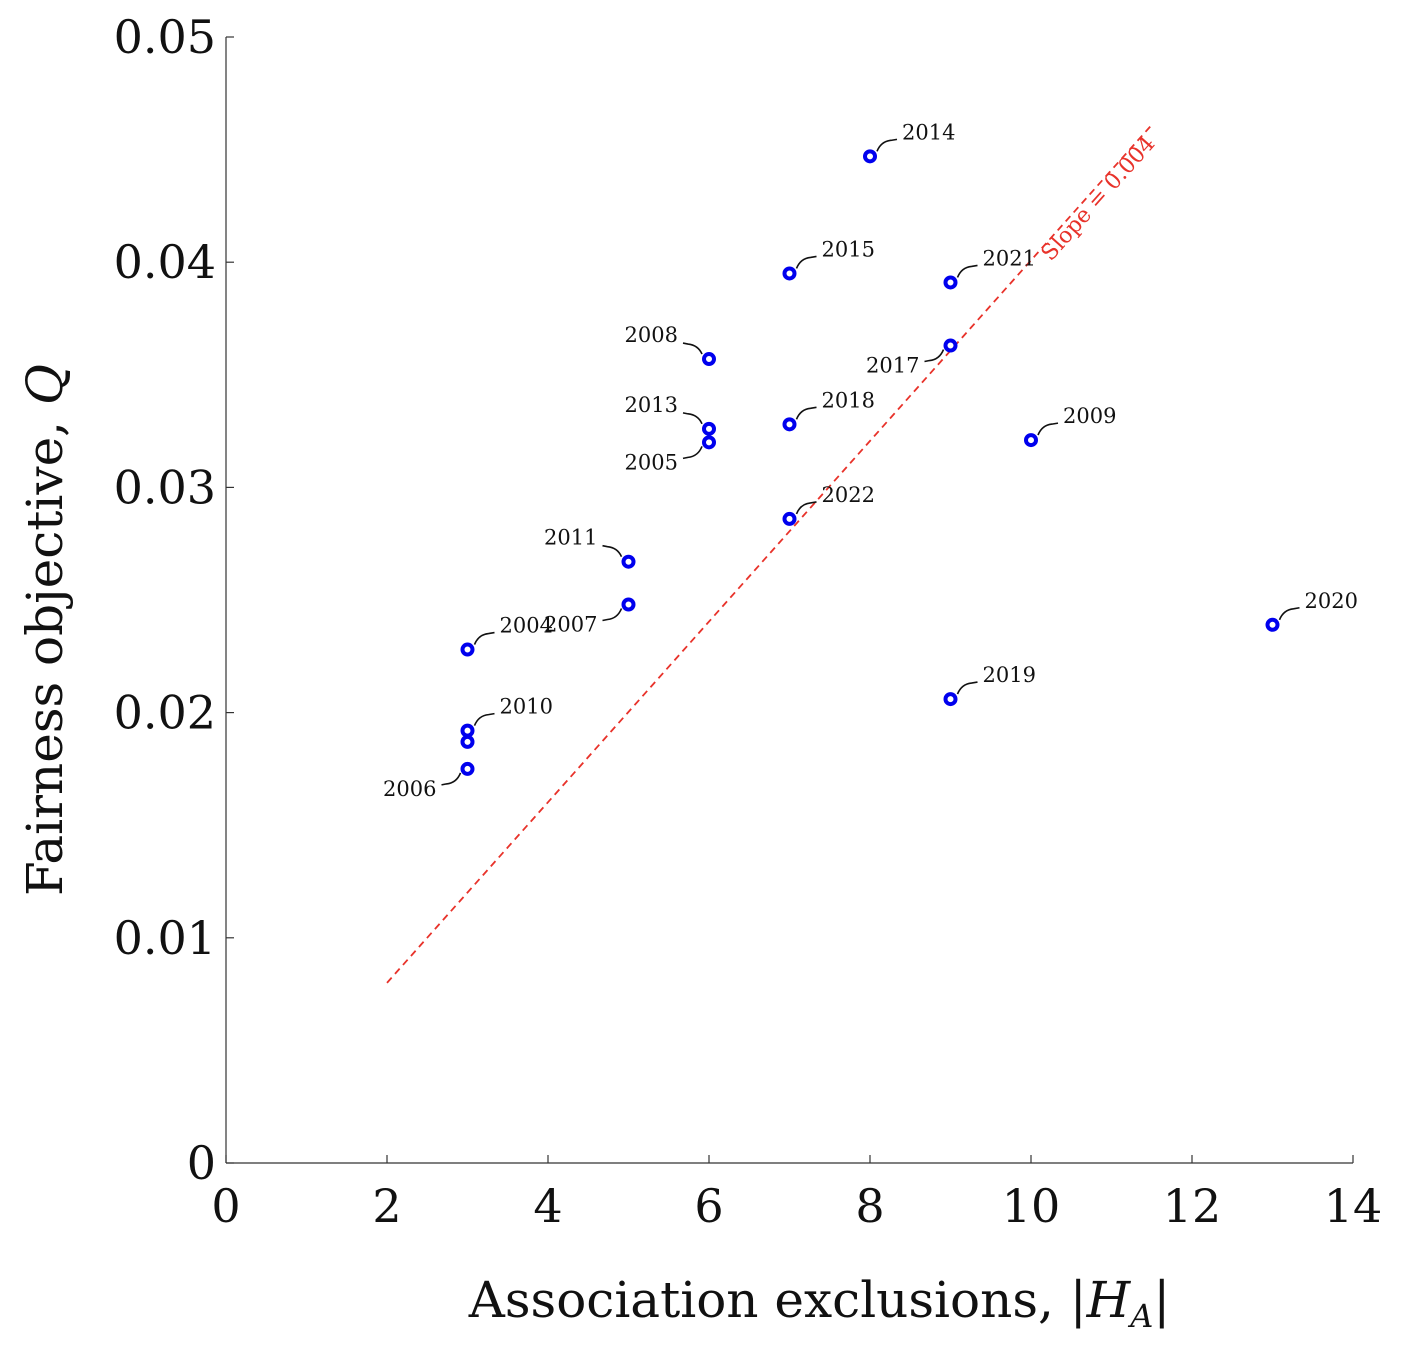 The image size is (1410, 1350). I want to click on point-label: 2018, so click(848, 400).